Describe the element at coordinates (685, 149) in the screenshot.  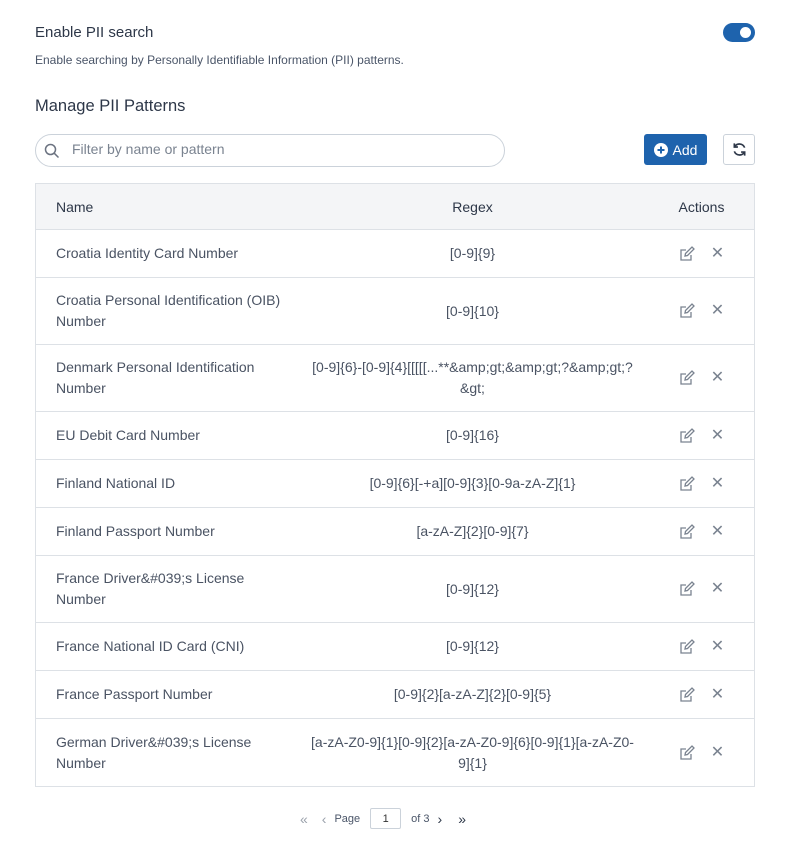
I see `add-label: Add` at that location.